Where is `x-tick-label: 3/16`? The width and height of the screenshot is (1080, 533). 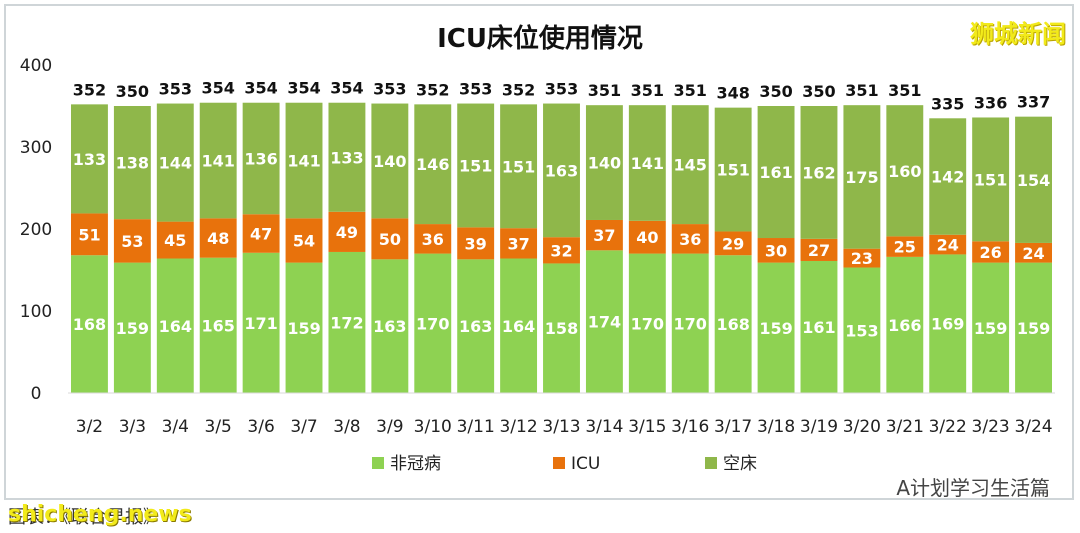 x-tick-label: 3/16 is located at coordinates (690, 427).